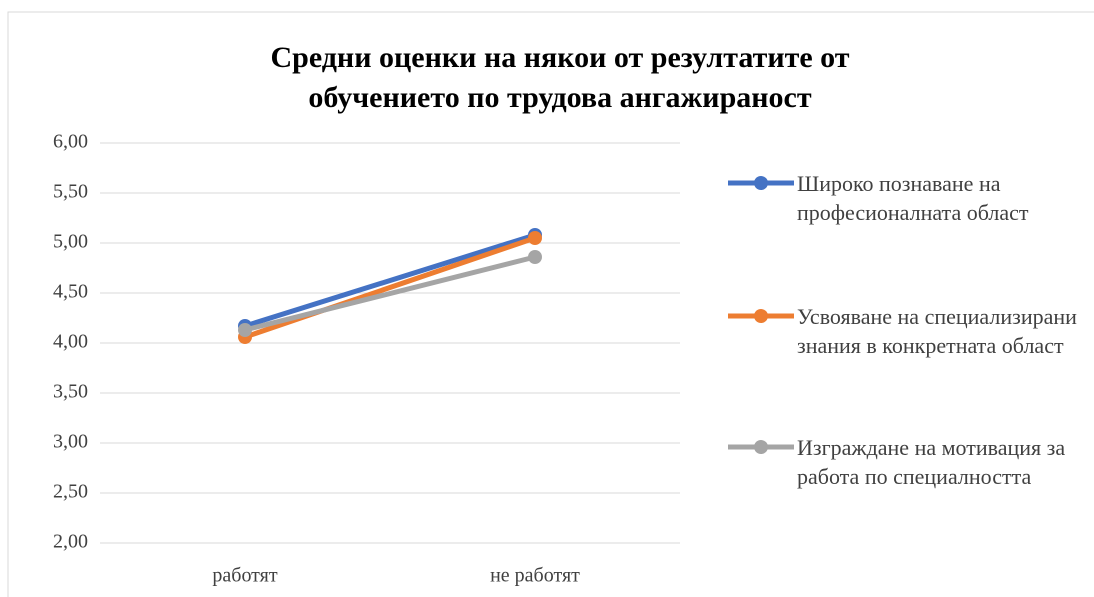  I want to click on y-tick-label: 6,00, so click(70, 142).